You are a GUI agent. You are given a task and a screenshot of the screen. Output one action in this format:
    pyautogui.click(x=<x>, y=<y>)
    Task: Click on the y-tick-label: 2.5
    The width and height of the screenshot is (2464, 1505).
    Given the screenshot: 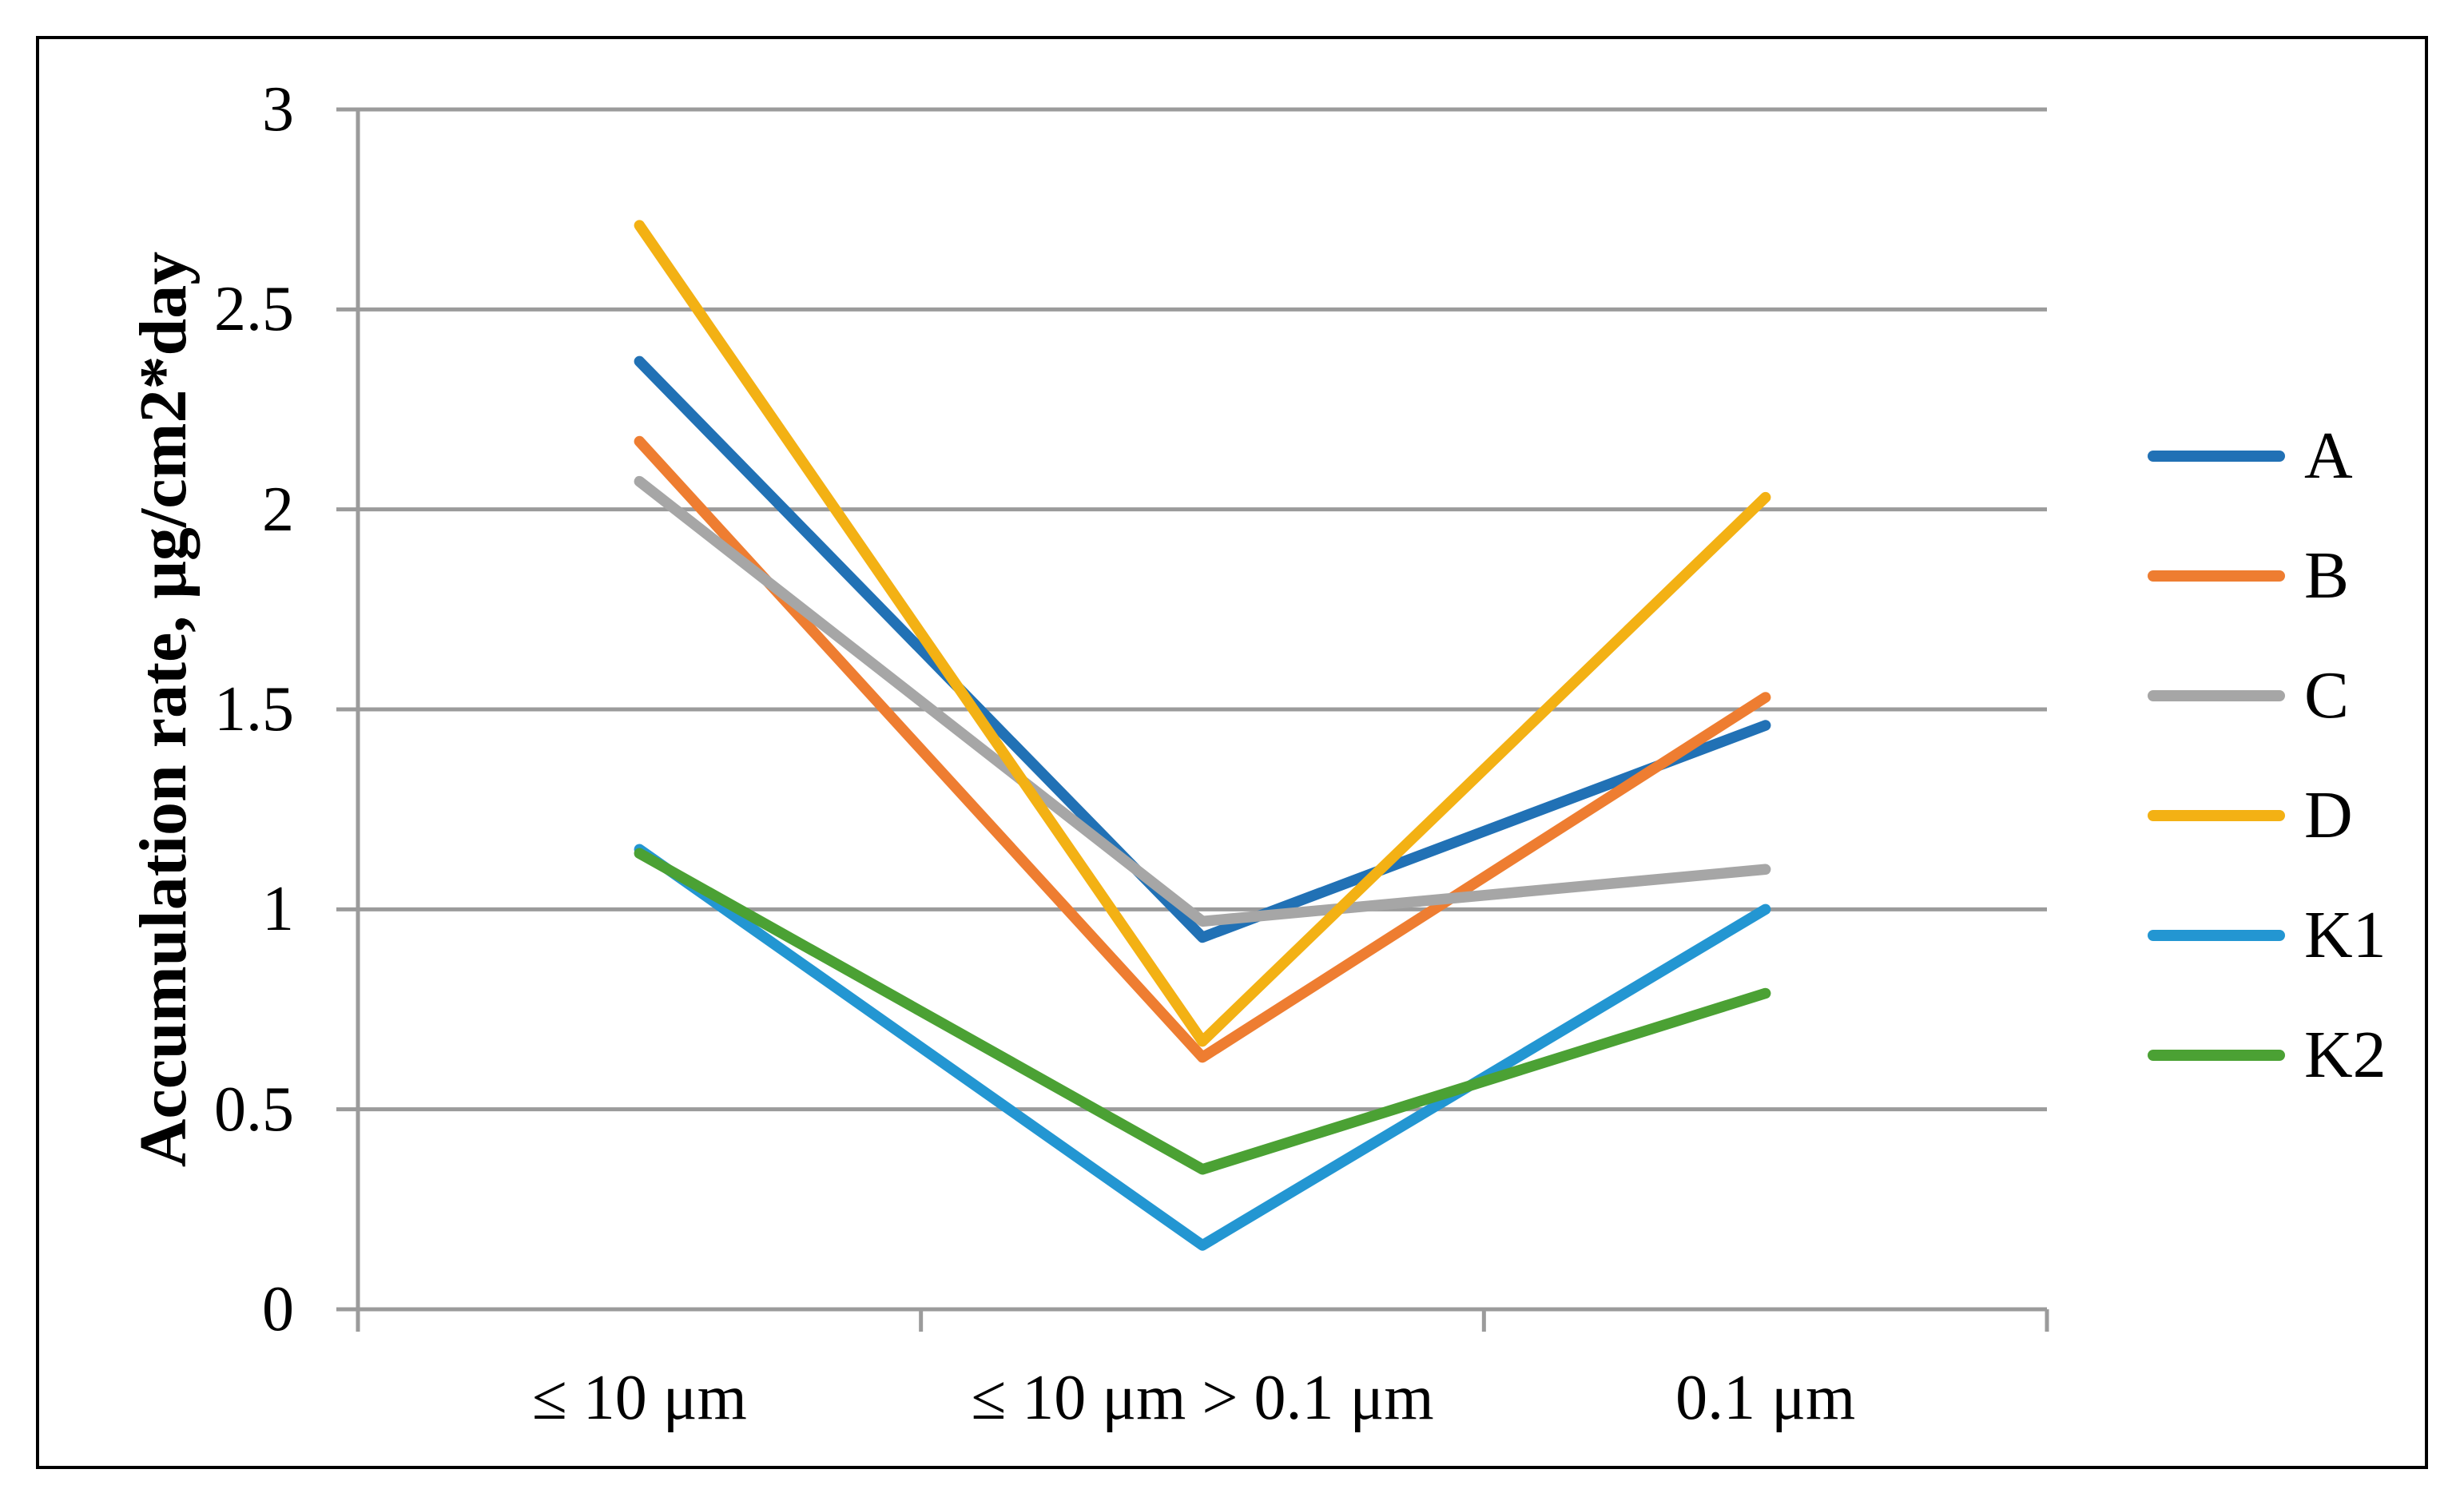 What is the action you would take?
    pyautogui.click(x=254, y=309)
    